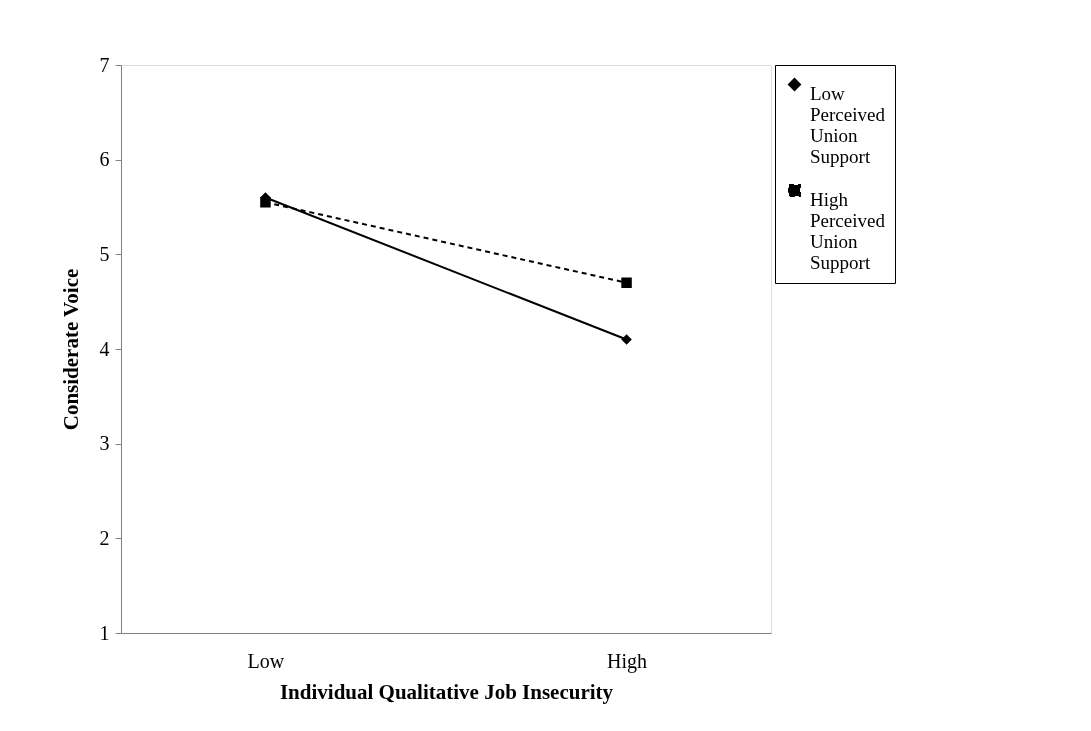 The width and height of the screenshot is (1091, 731). What do you see at coordinates (266, 660) in the screenshot?
I see `x-tick-label: Low` at bounding box center [266, 660].